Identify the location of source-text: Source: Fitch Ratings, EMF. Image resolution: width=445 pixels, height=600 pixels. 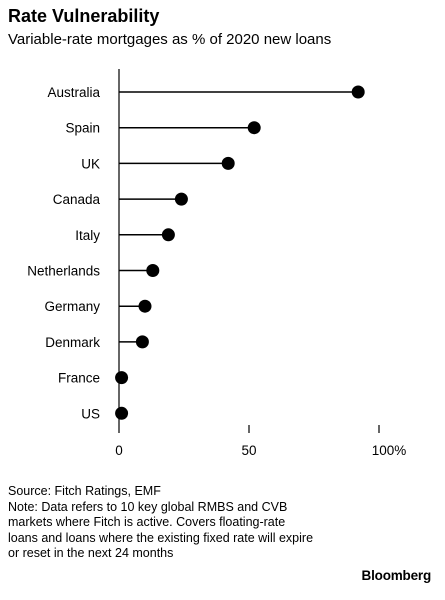
(84, 491).